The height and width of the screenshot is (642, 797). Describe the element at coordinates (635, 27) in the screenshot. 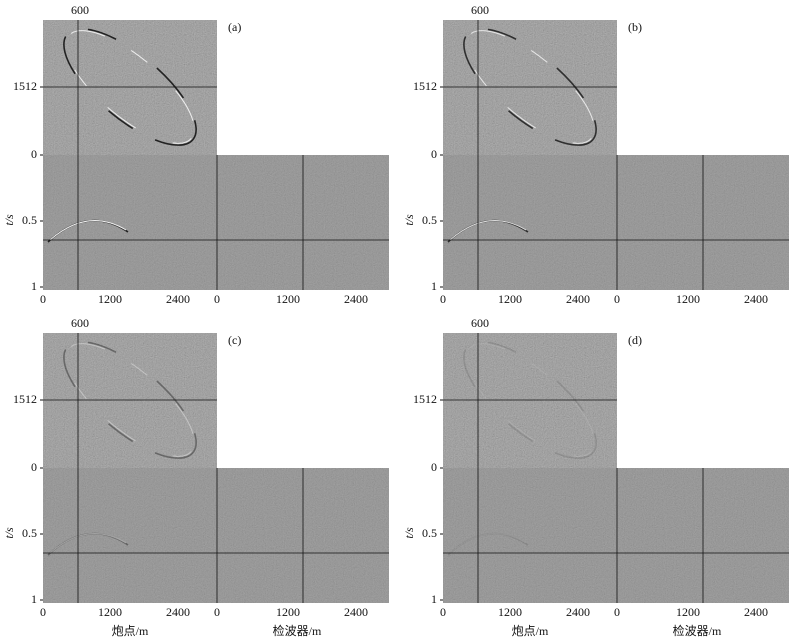

I see `panel-label: (b)` at that location.